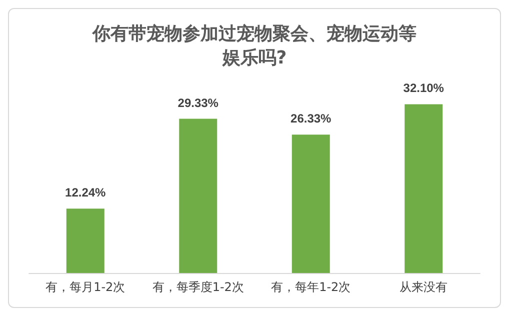  I want to click on x-tick-label: 有，每季度1-2次, so click(198, 287).